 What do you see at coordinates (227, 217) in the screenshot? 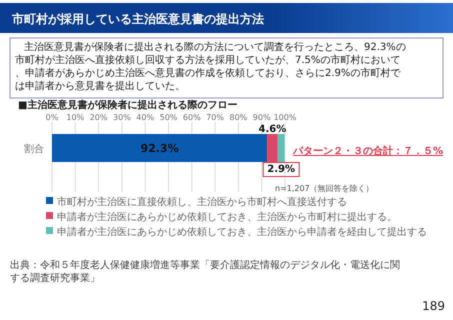
I see `legend-label: 申請者が主治医にあらかじめ依頼しておき、主治医から市町村に提出する。` at bounding box center [227, 217].